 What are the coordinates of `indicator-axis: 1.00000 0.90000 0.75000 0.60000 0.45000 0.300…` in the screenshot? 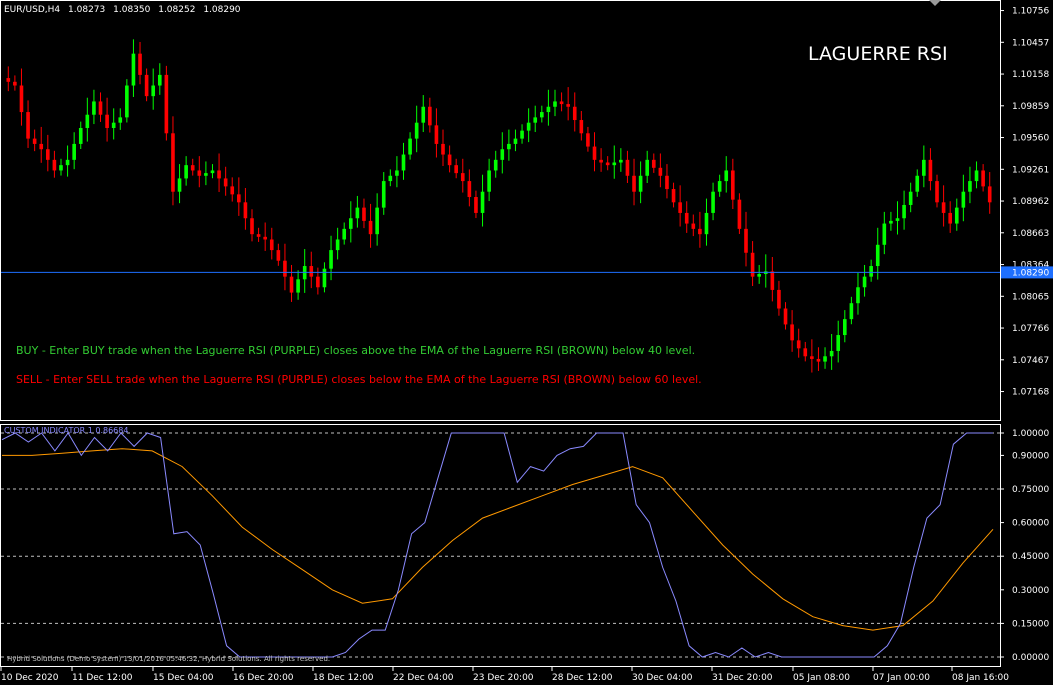 It's located at (1024, 546).